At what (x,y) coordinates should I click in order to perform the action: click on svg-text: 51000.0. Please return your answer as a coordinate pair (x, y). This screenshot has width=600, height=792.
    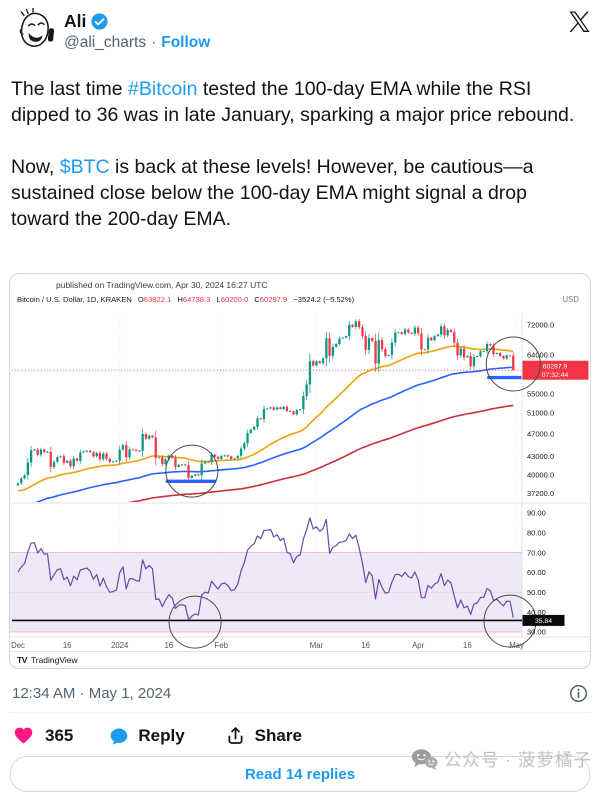
    Looking at the image, I should click on (540, 413).